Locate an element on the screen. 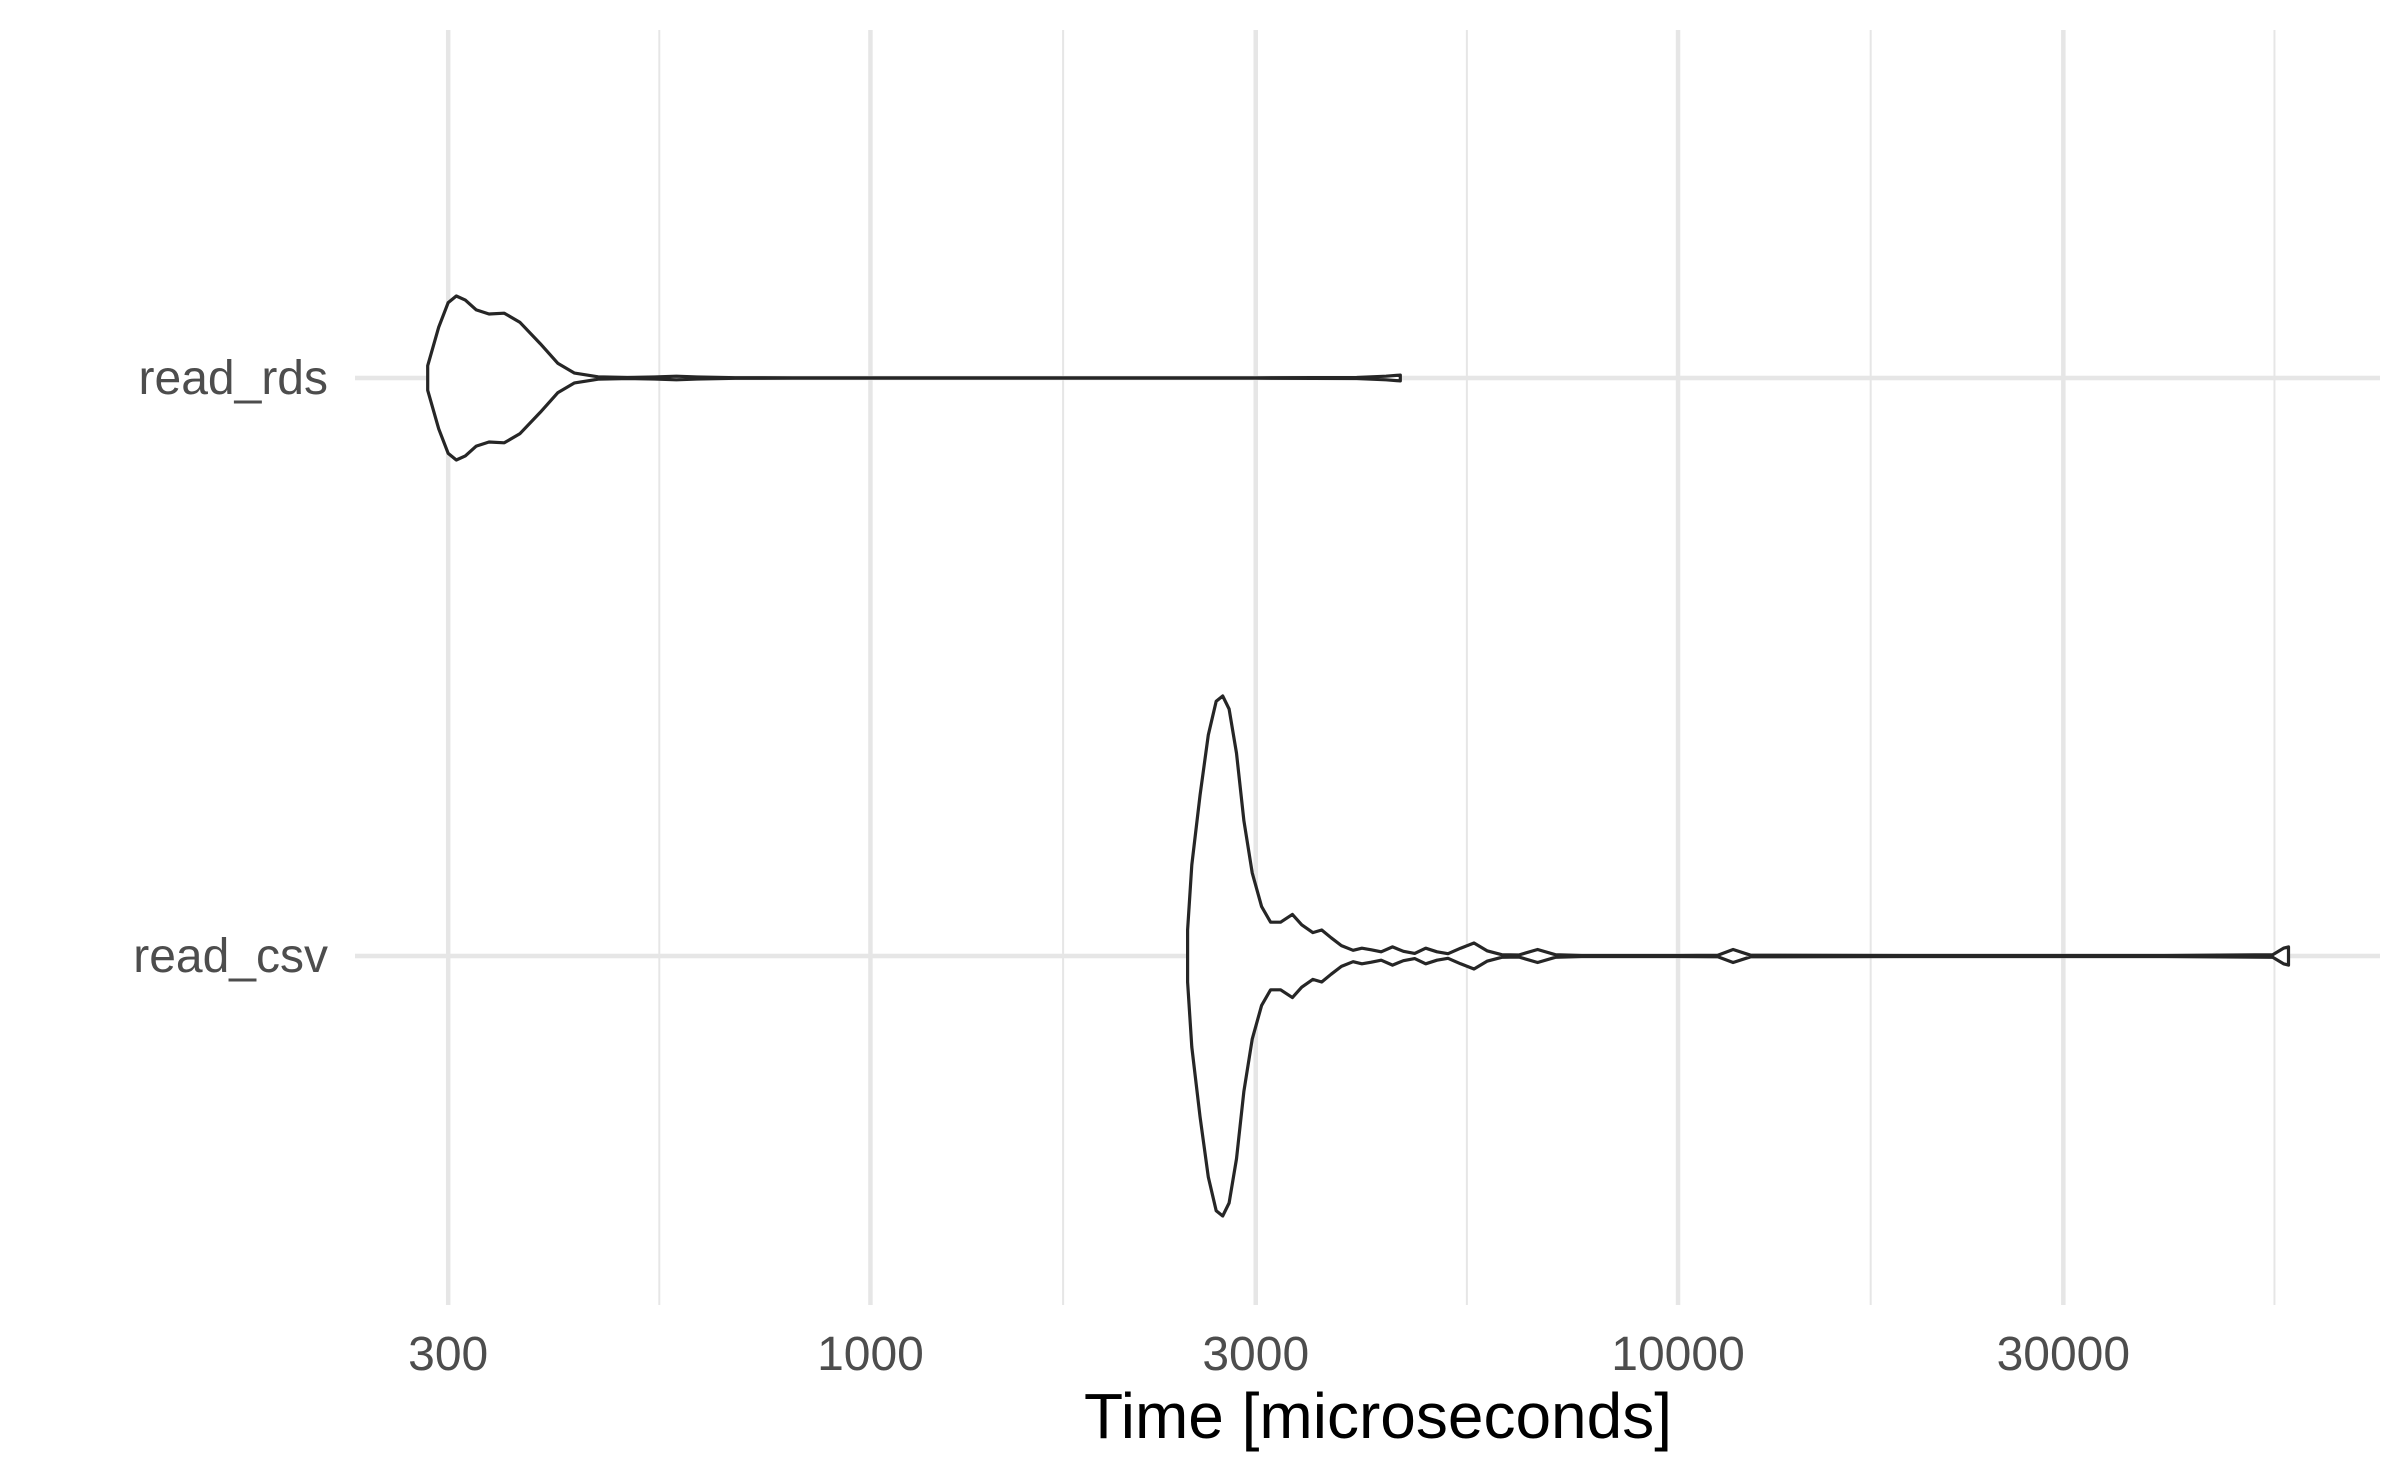 The image size is (2400, 1483). violin-read_rds is located at coordinates (914, 378).